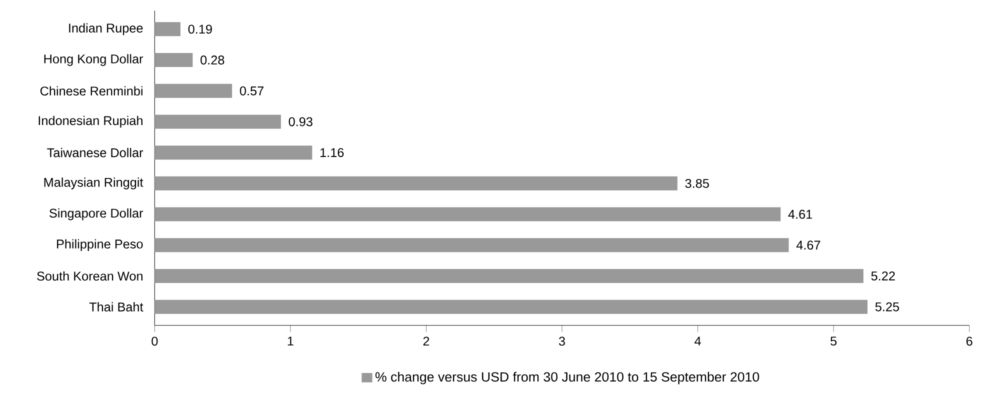  I want to click on y-tick-label: Singapore Dollar, so click(97, 214).